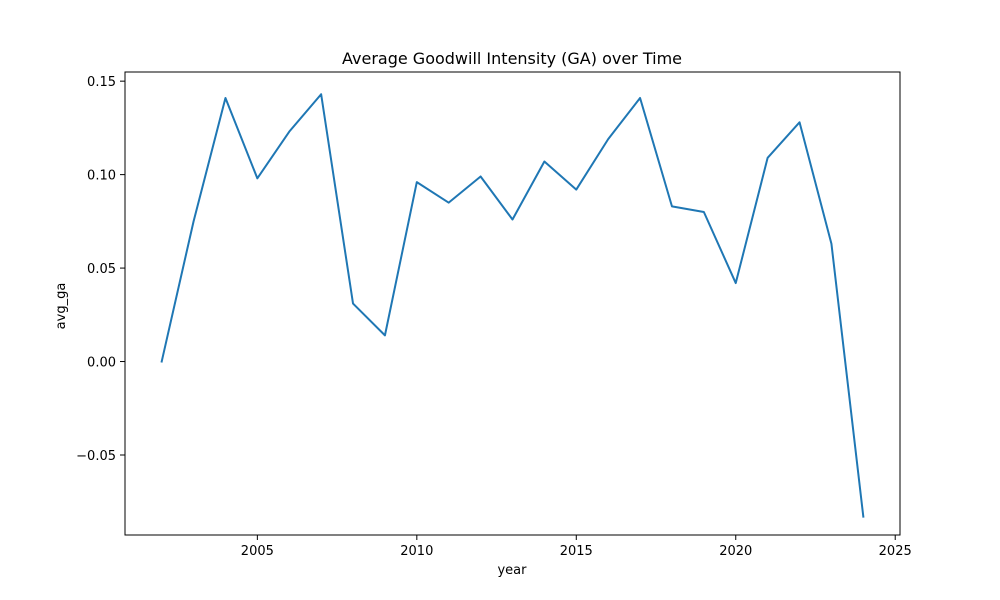 The width and height of the screenshot is (1000, 600). I want to click on y-axis-ticks: −0.05 0.00 0.05 0.10 0.15, so click(100, 269).